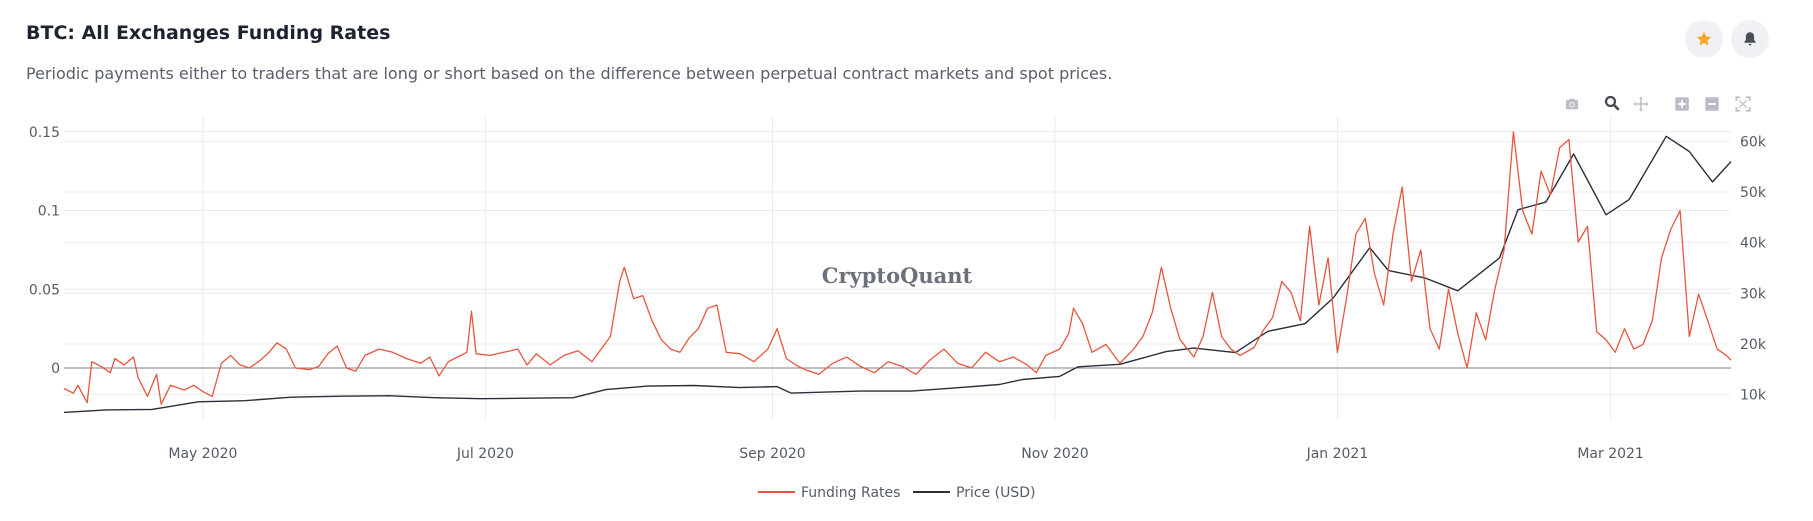  I want to click on notification-button, so click(1750, 39).